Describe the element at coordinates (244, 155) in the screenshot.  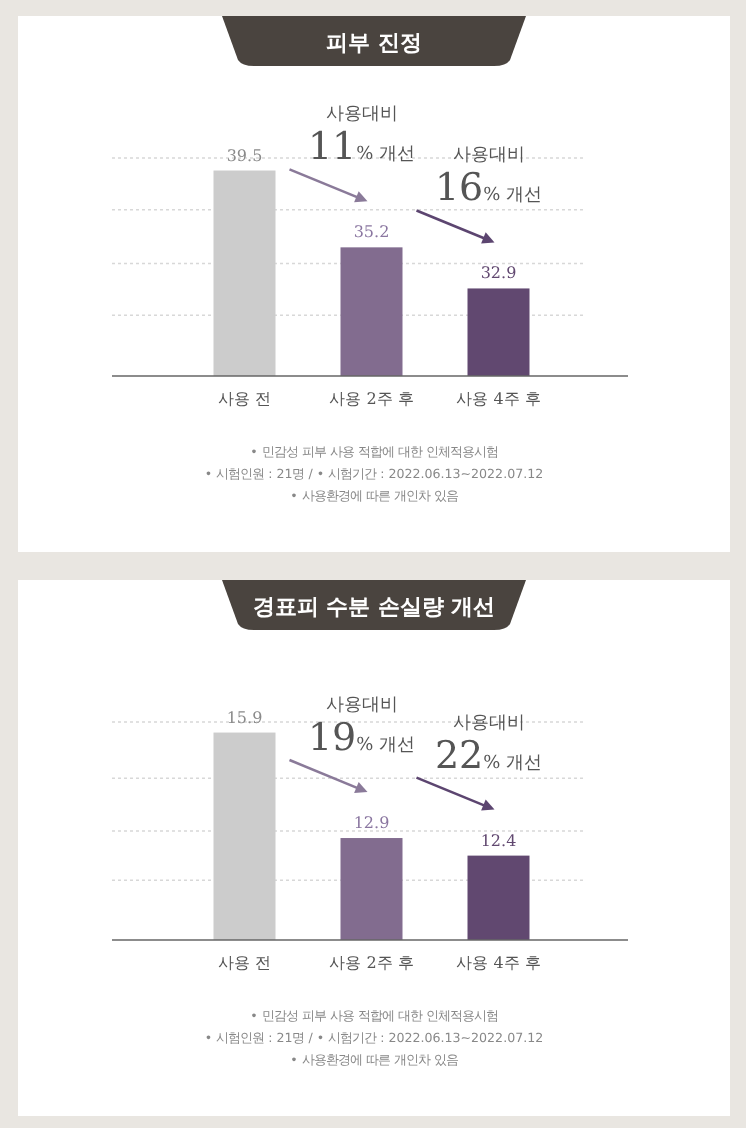
I see `data-label: 39.5` at that location.